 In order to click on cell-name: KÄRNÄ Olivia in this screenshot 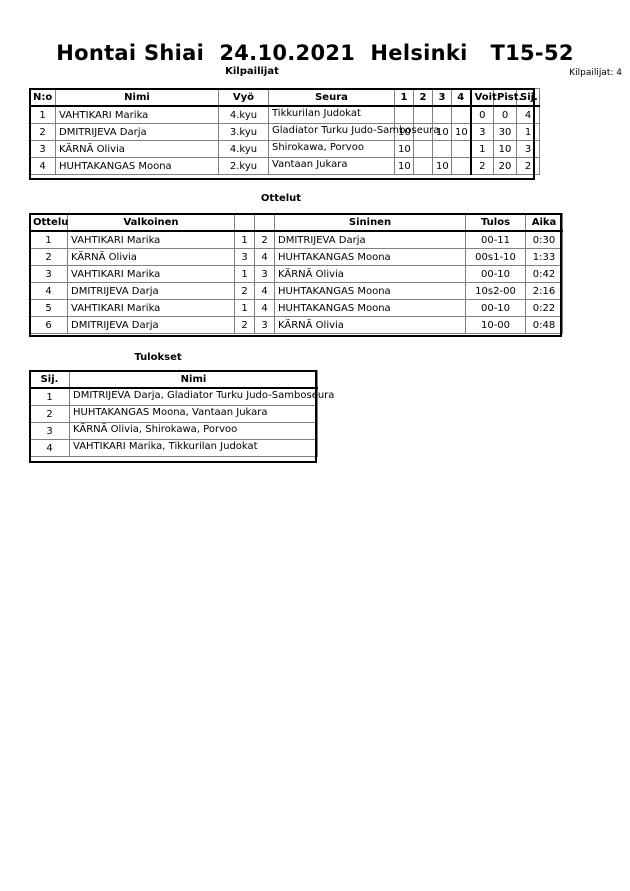, I will do `click(137, 149)`.